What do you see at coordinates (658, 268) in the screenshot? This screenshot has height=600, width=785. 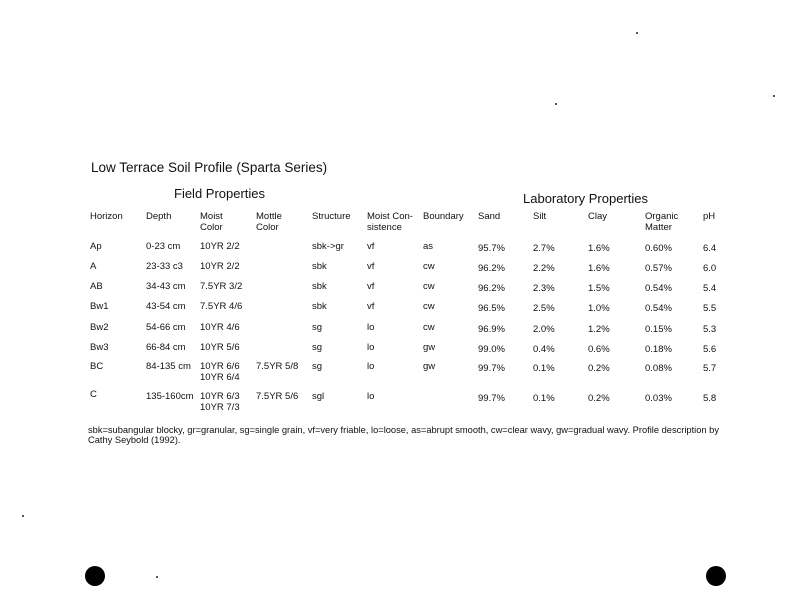 I see `table-cell: 0.57%` at bounding box center [658, 268].